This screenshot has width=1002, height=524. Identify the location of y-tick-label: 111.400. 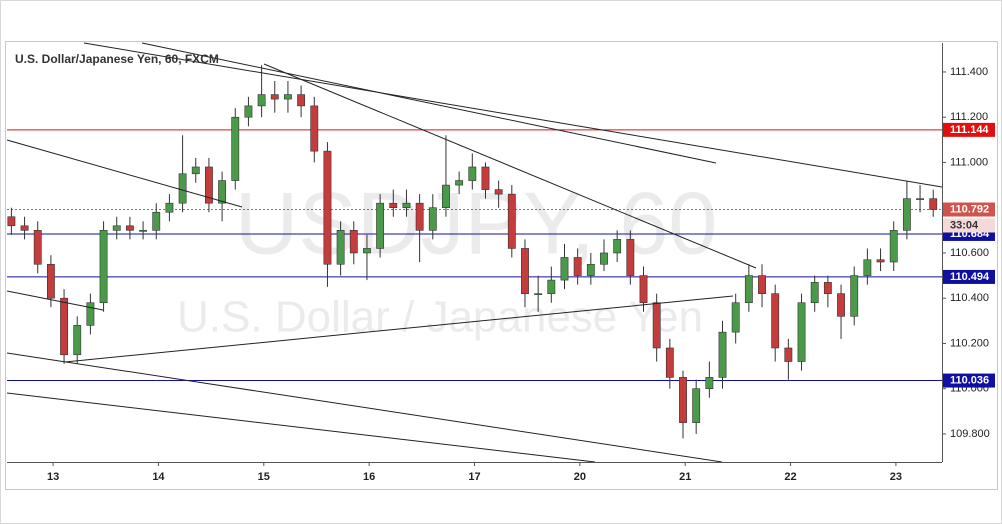
(969, 72).